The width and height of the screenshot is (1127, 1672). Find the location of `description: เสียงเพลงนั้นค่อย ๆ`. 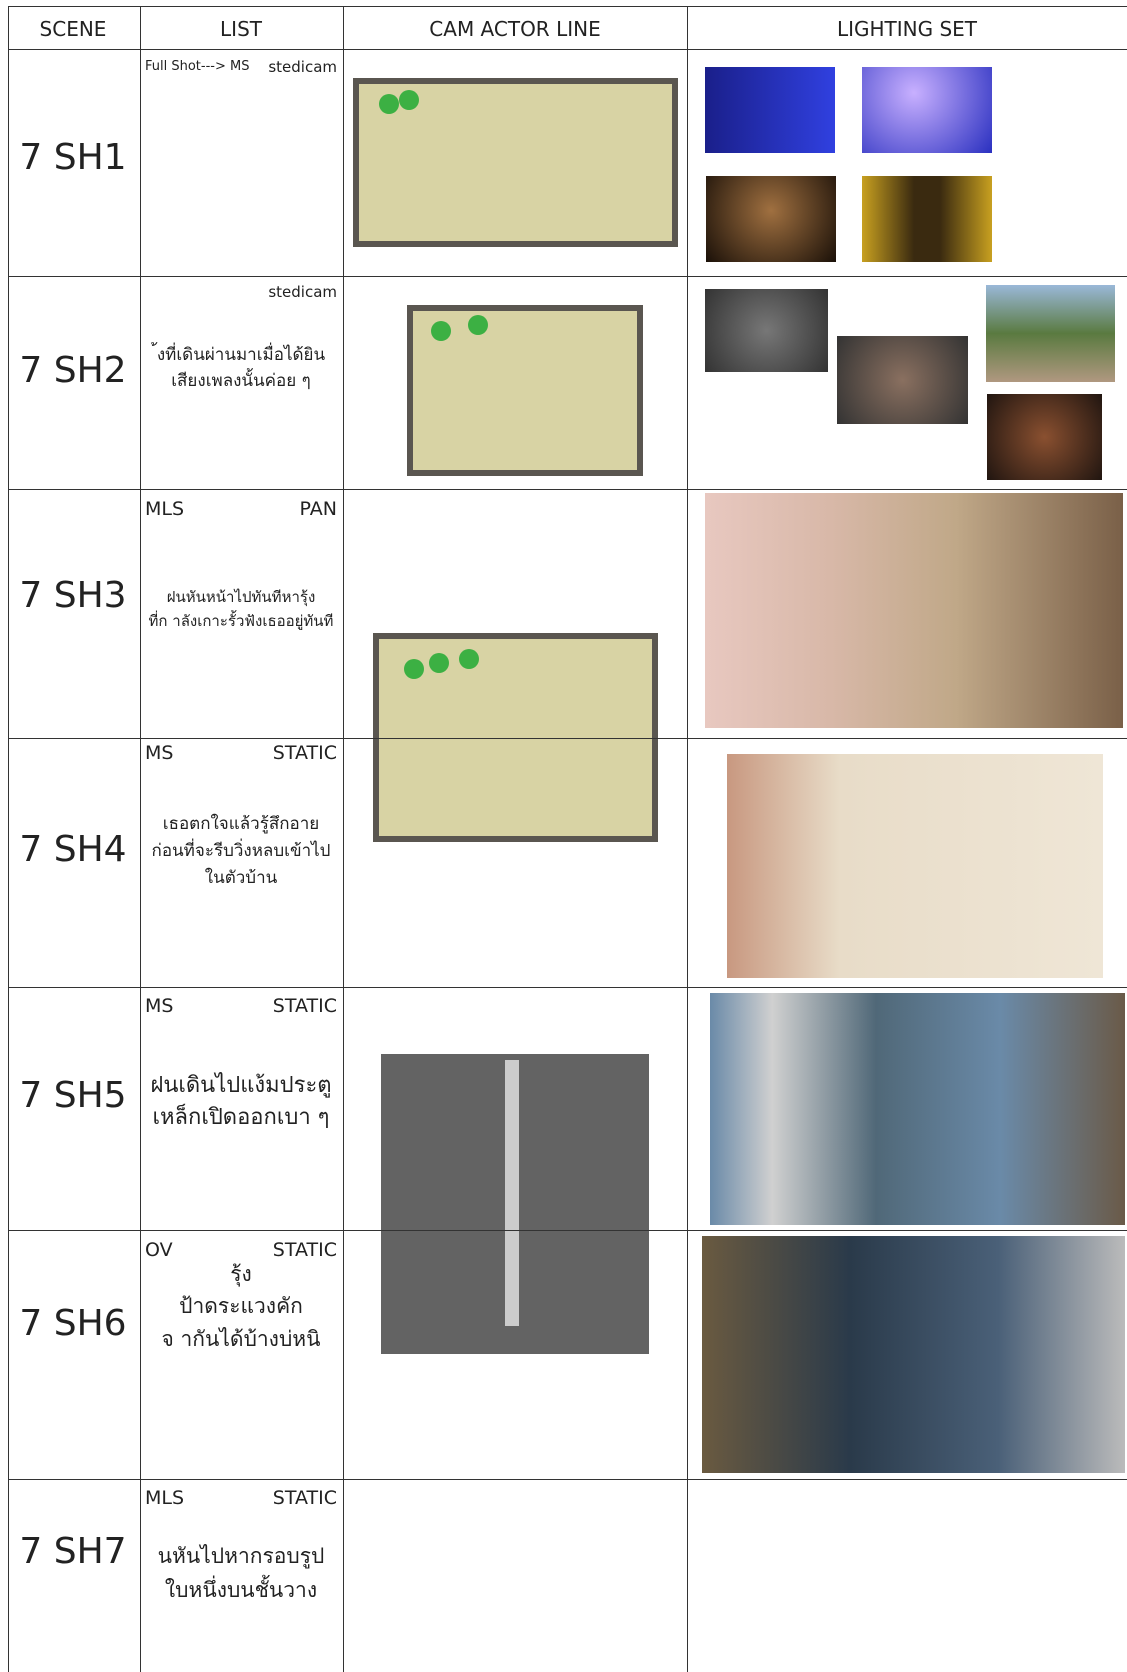

description: เสียงเพลงนั้นค่อย ๆ is located at coordinates (241, 381).